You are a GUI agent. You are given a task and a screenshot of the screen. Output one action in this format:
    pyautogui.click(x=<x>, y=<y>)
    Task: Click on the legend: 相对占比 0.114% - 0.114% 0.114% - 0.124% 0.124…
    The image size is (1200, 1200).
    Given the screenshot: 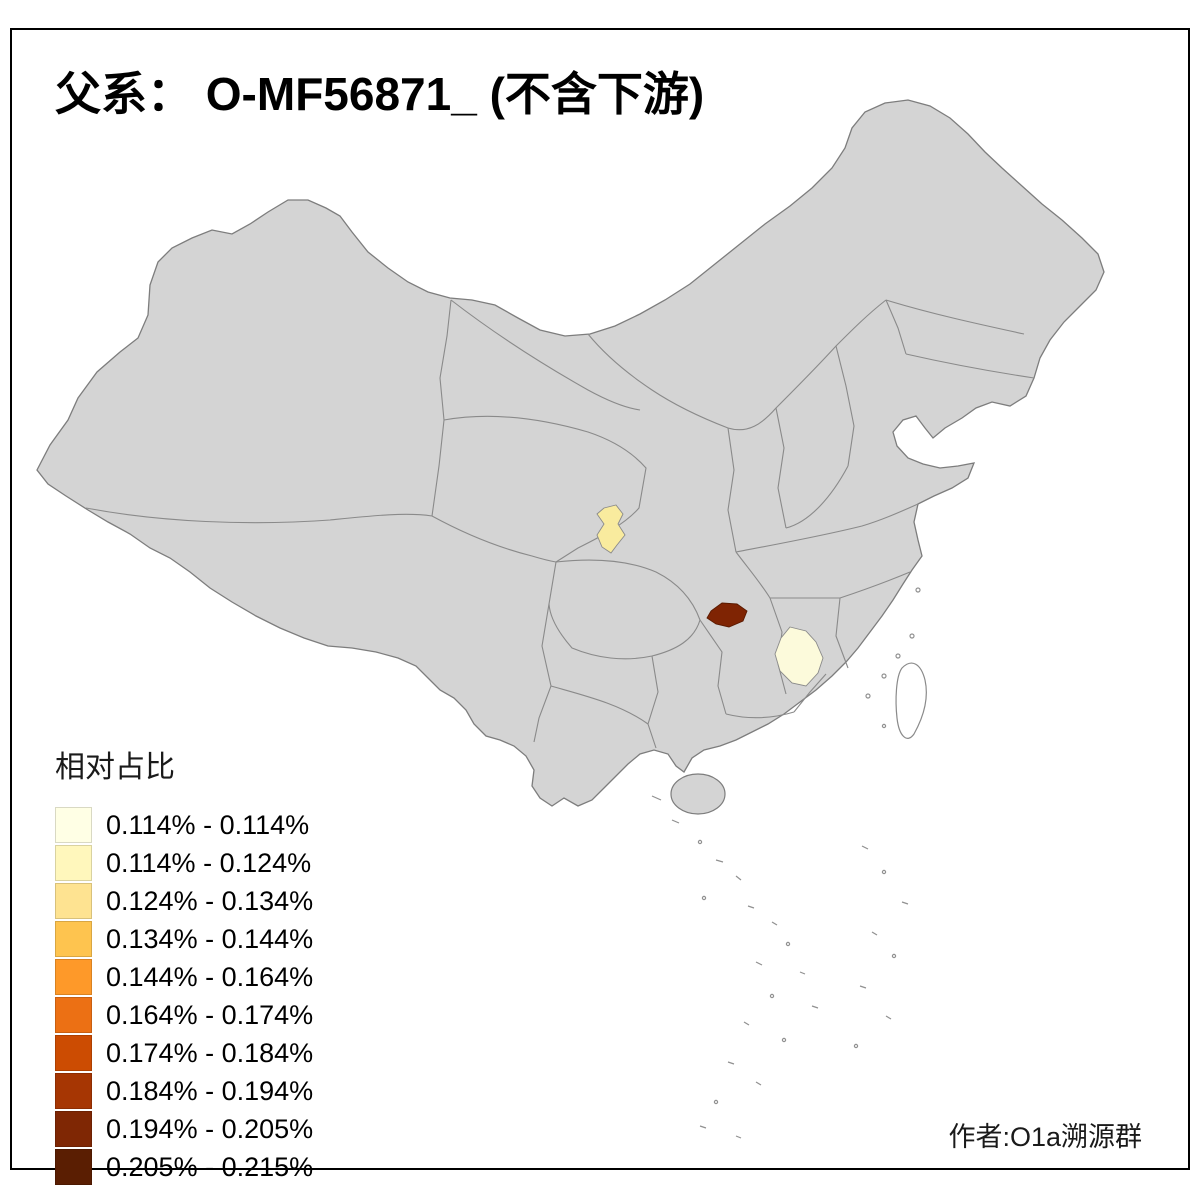 What is the action you would take?
    pyautogui.click(x=184, y=964)
    